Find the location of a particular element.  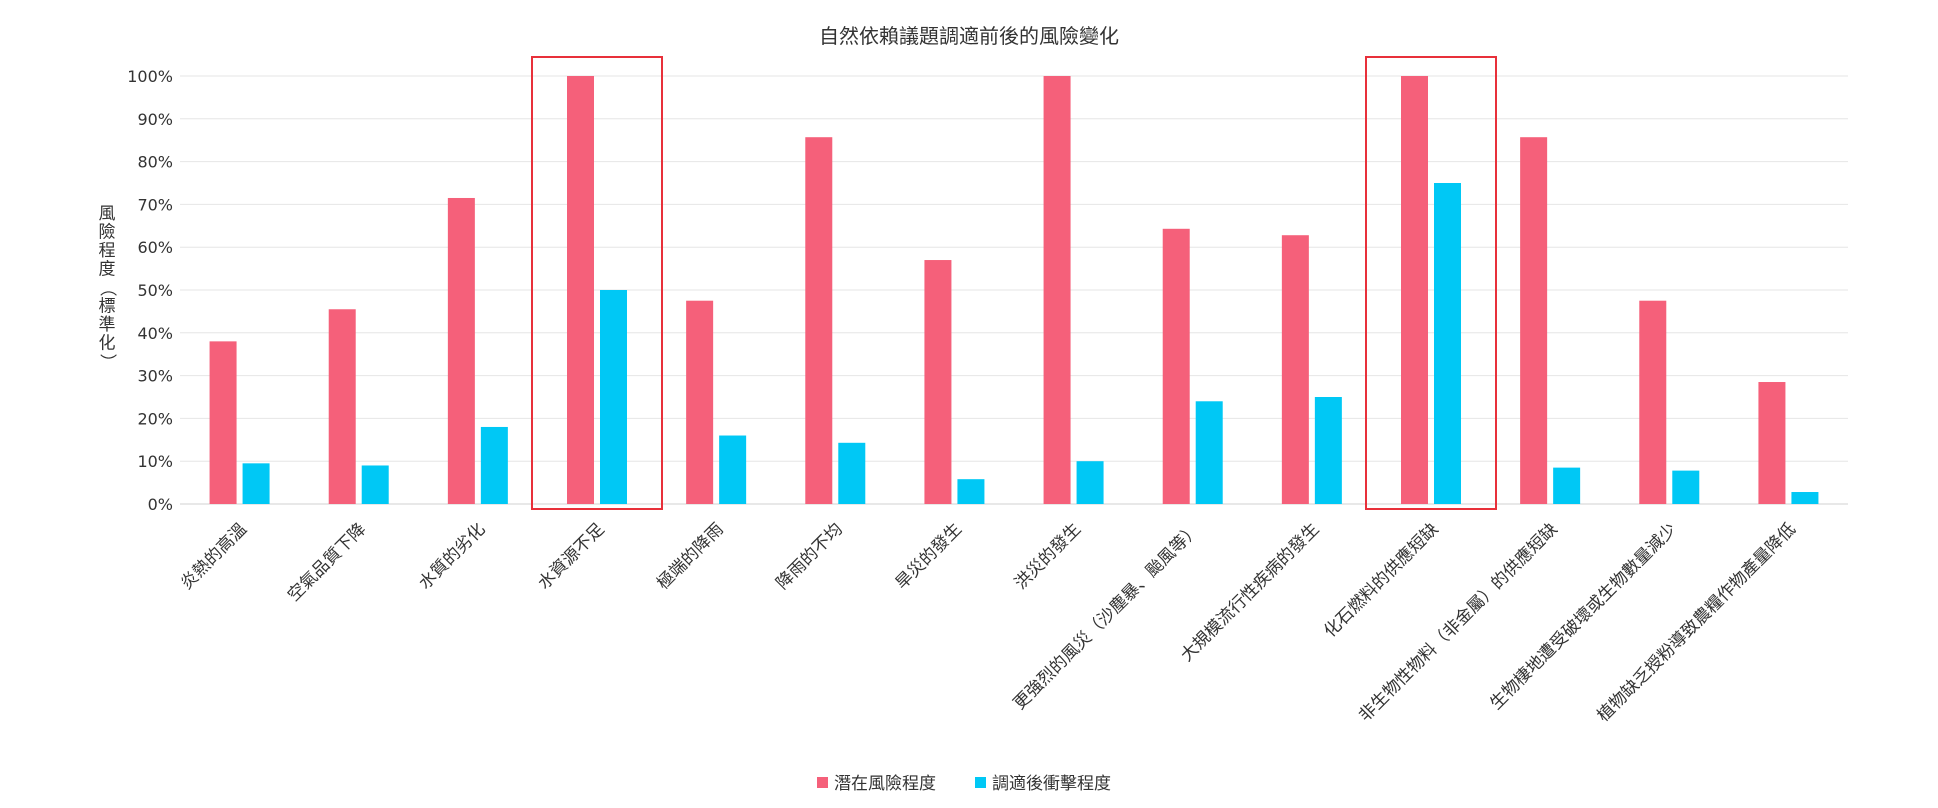

x-tick-label: 炎熱的高溫 is located at coordinates (214, 556).